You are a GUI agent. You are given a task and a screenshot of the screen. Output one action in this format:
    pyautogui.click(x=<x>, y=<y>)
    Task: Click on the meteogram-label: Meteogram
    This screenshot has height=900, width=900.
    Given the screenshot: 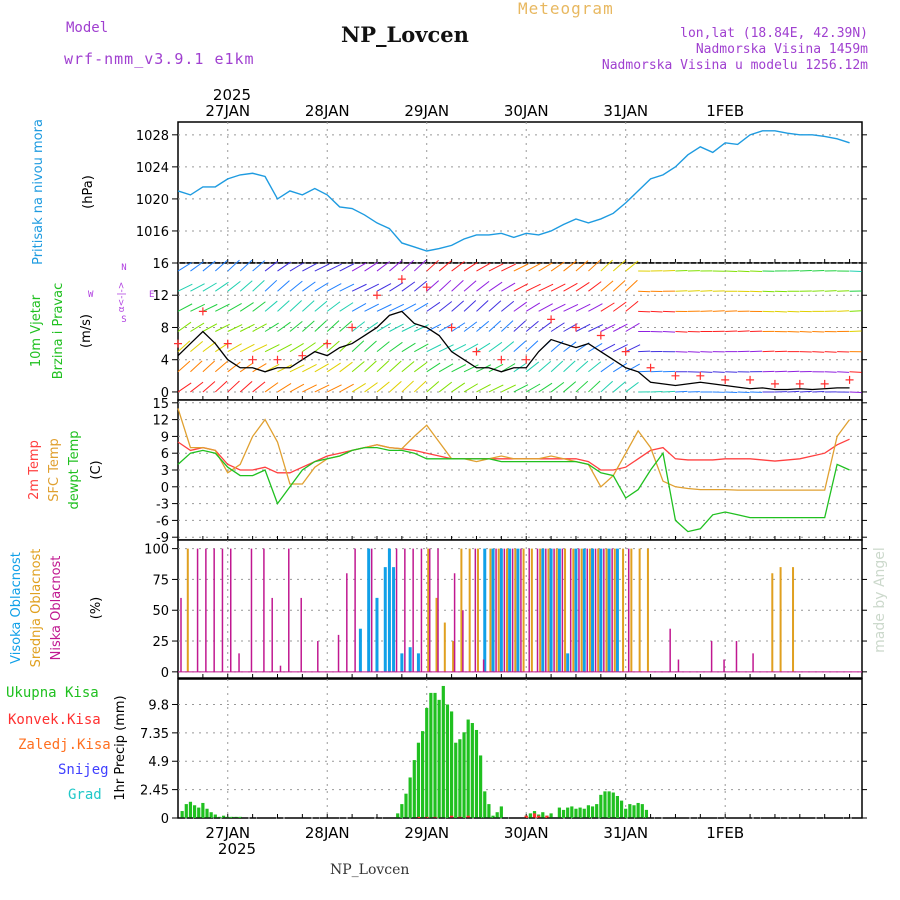 What is the action you would take?
    pyautogui.click(x=566, y=9)
    